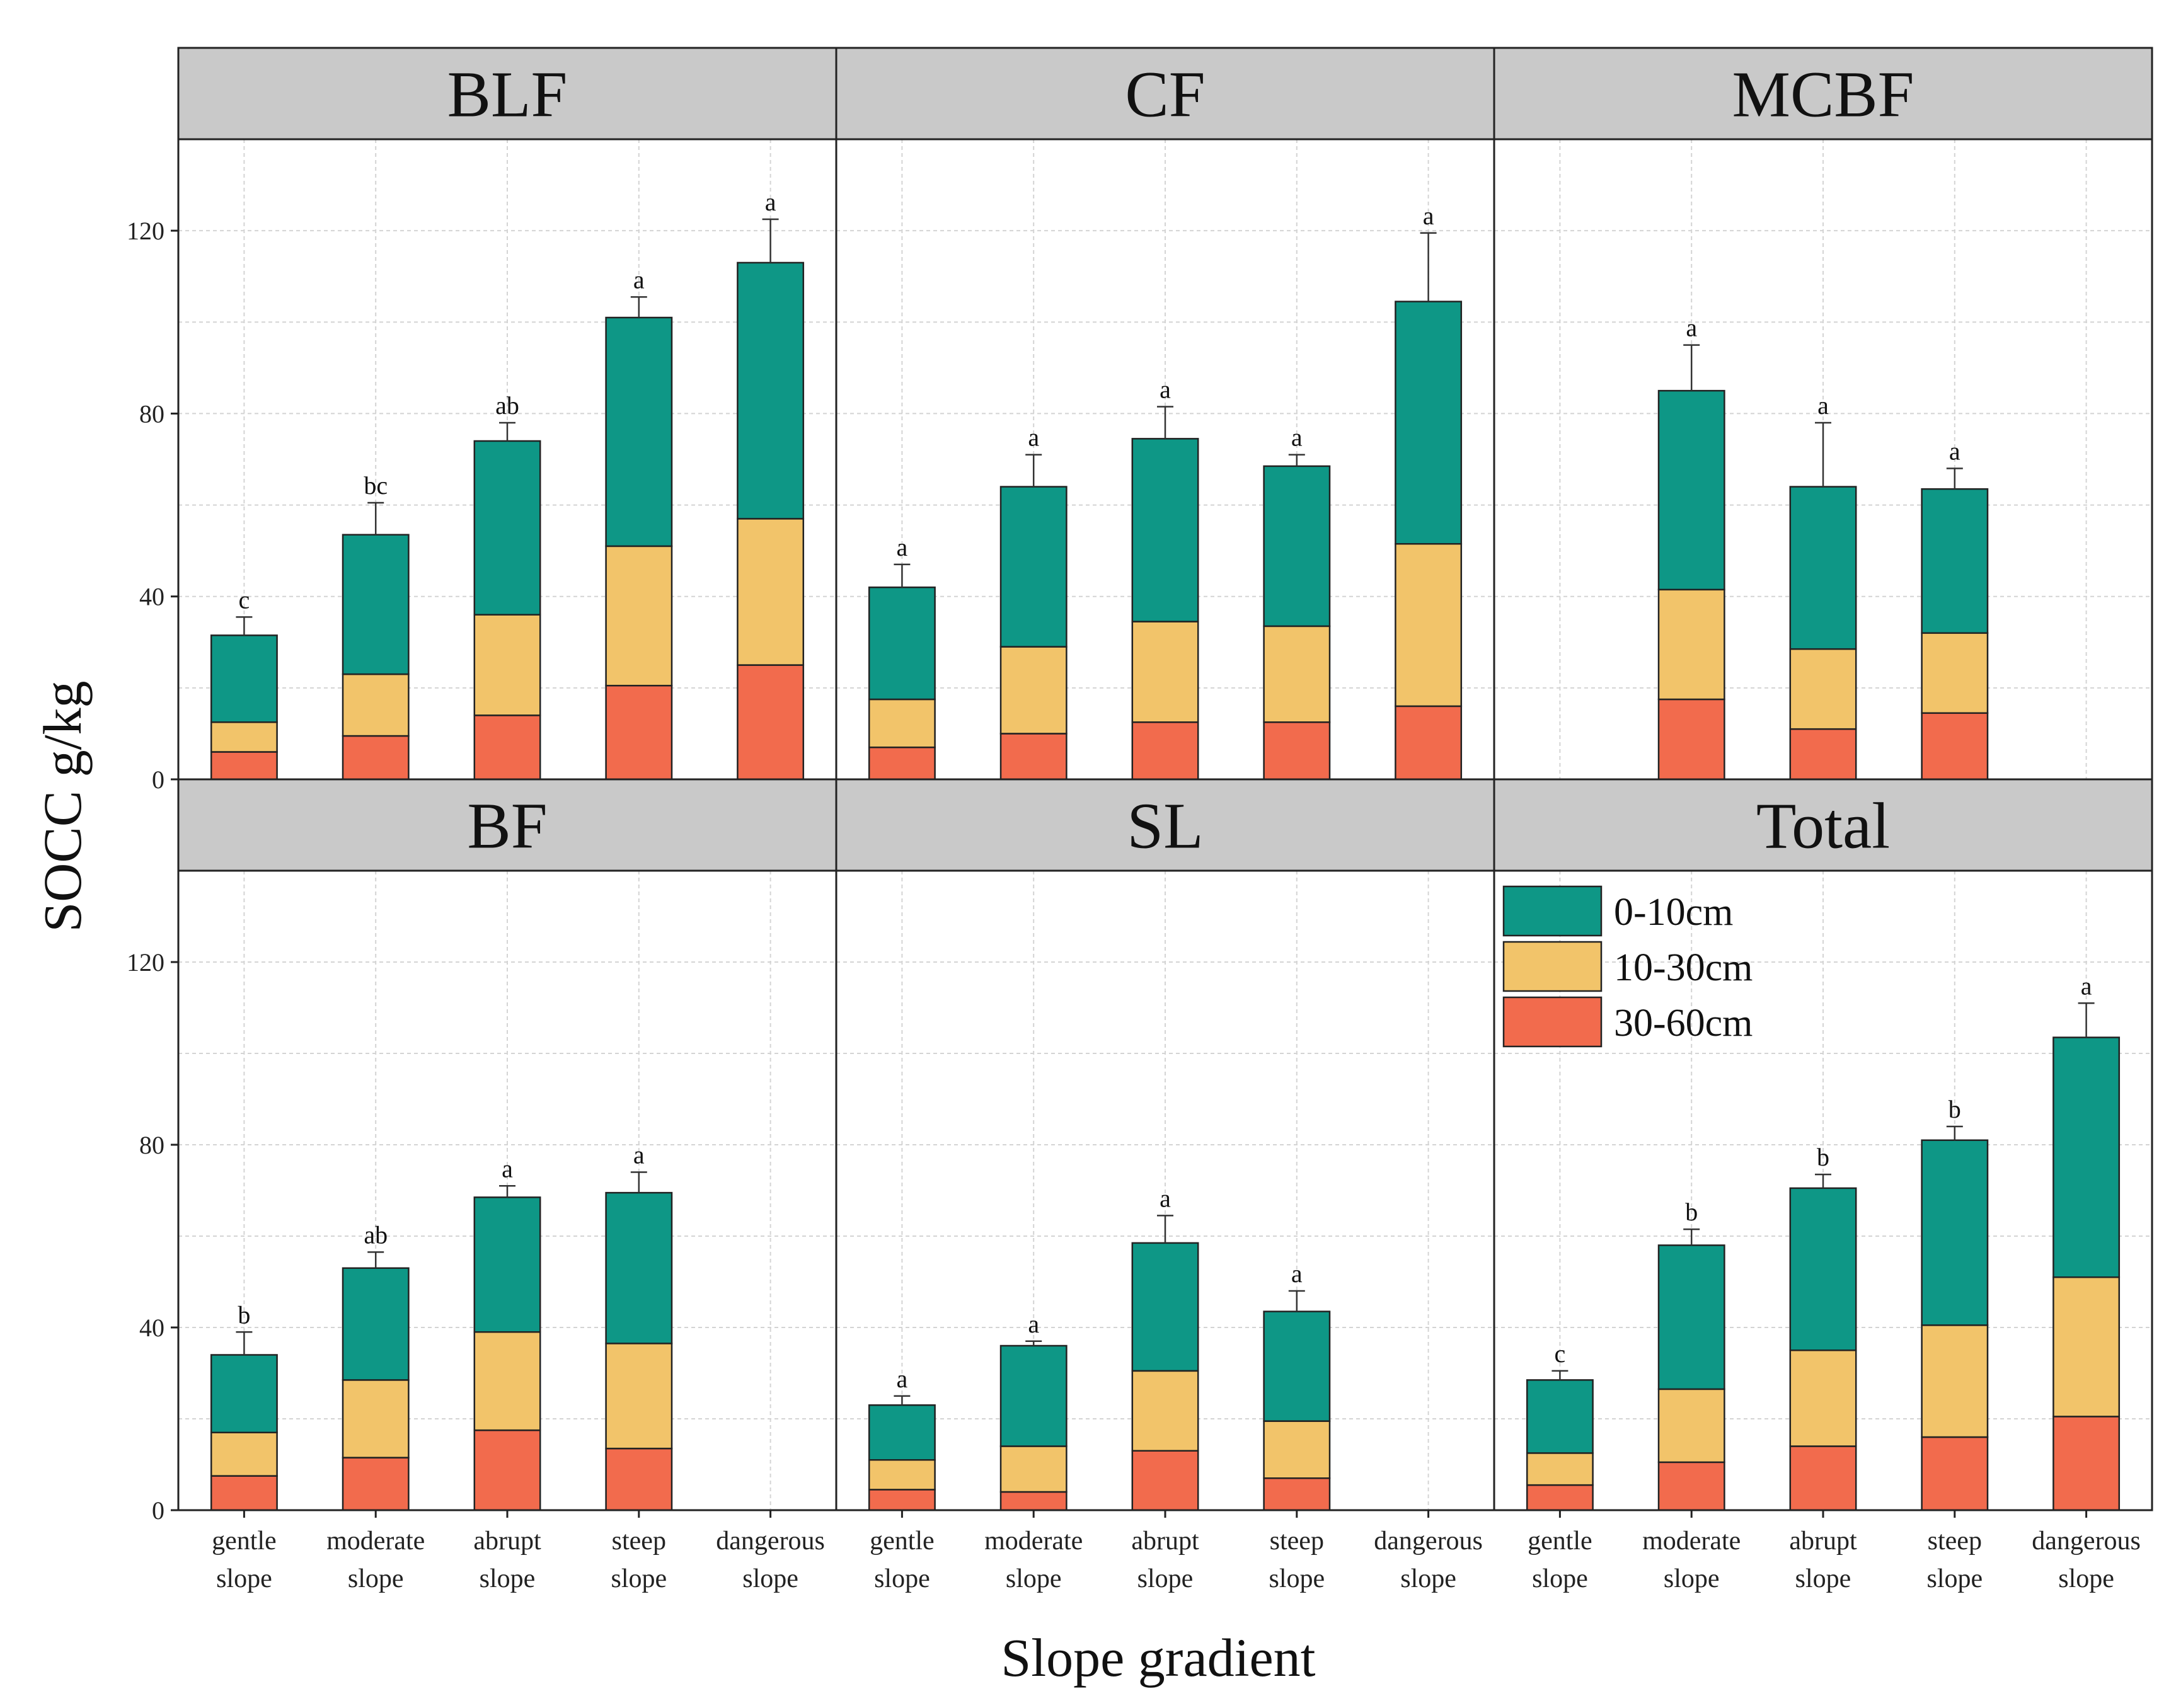 The width and height of the screenshot is (2176, 1708). I want to click on bar-total-0-0-10cm, so click(1560, 1417).